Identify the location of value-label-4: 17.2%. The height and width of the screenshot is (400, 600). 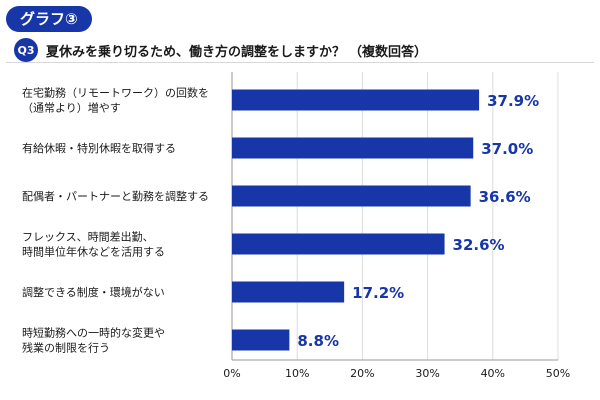
(378, 293).